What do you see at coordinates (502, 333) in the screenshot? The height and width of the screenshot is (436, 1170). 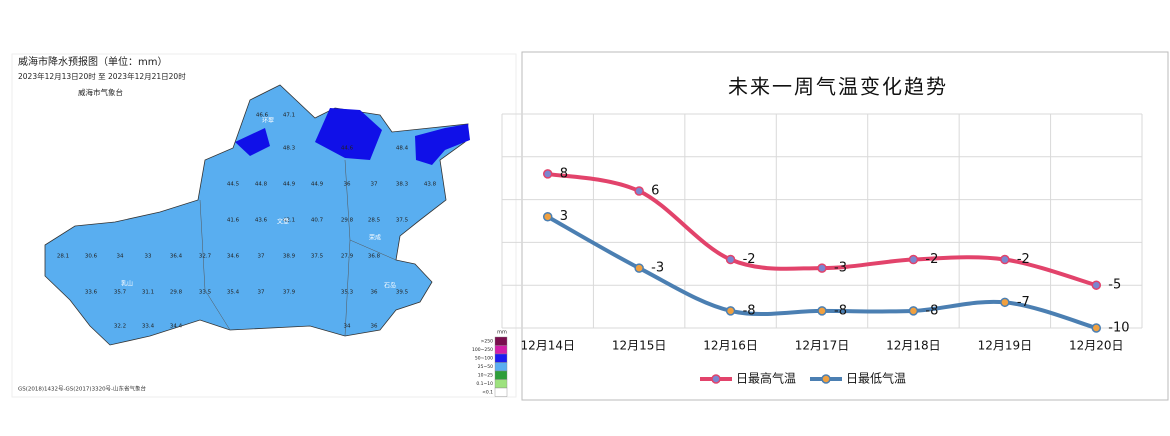 I see `legend-unit: mm` at bounding box center [502, 333].